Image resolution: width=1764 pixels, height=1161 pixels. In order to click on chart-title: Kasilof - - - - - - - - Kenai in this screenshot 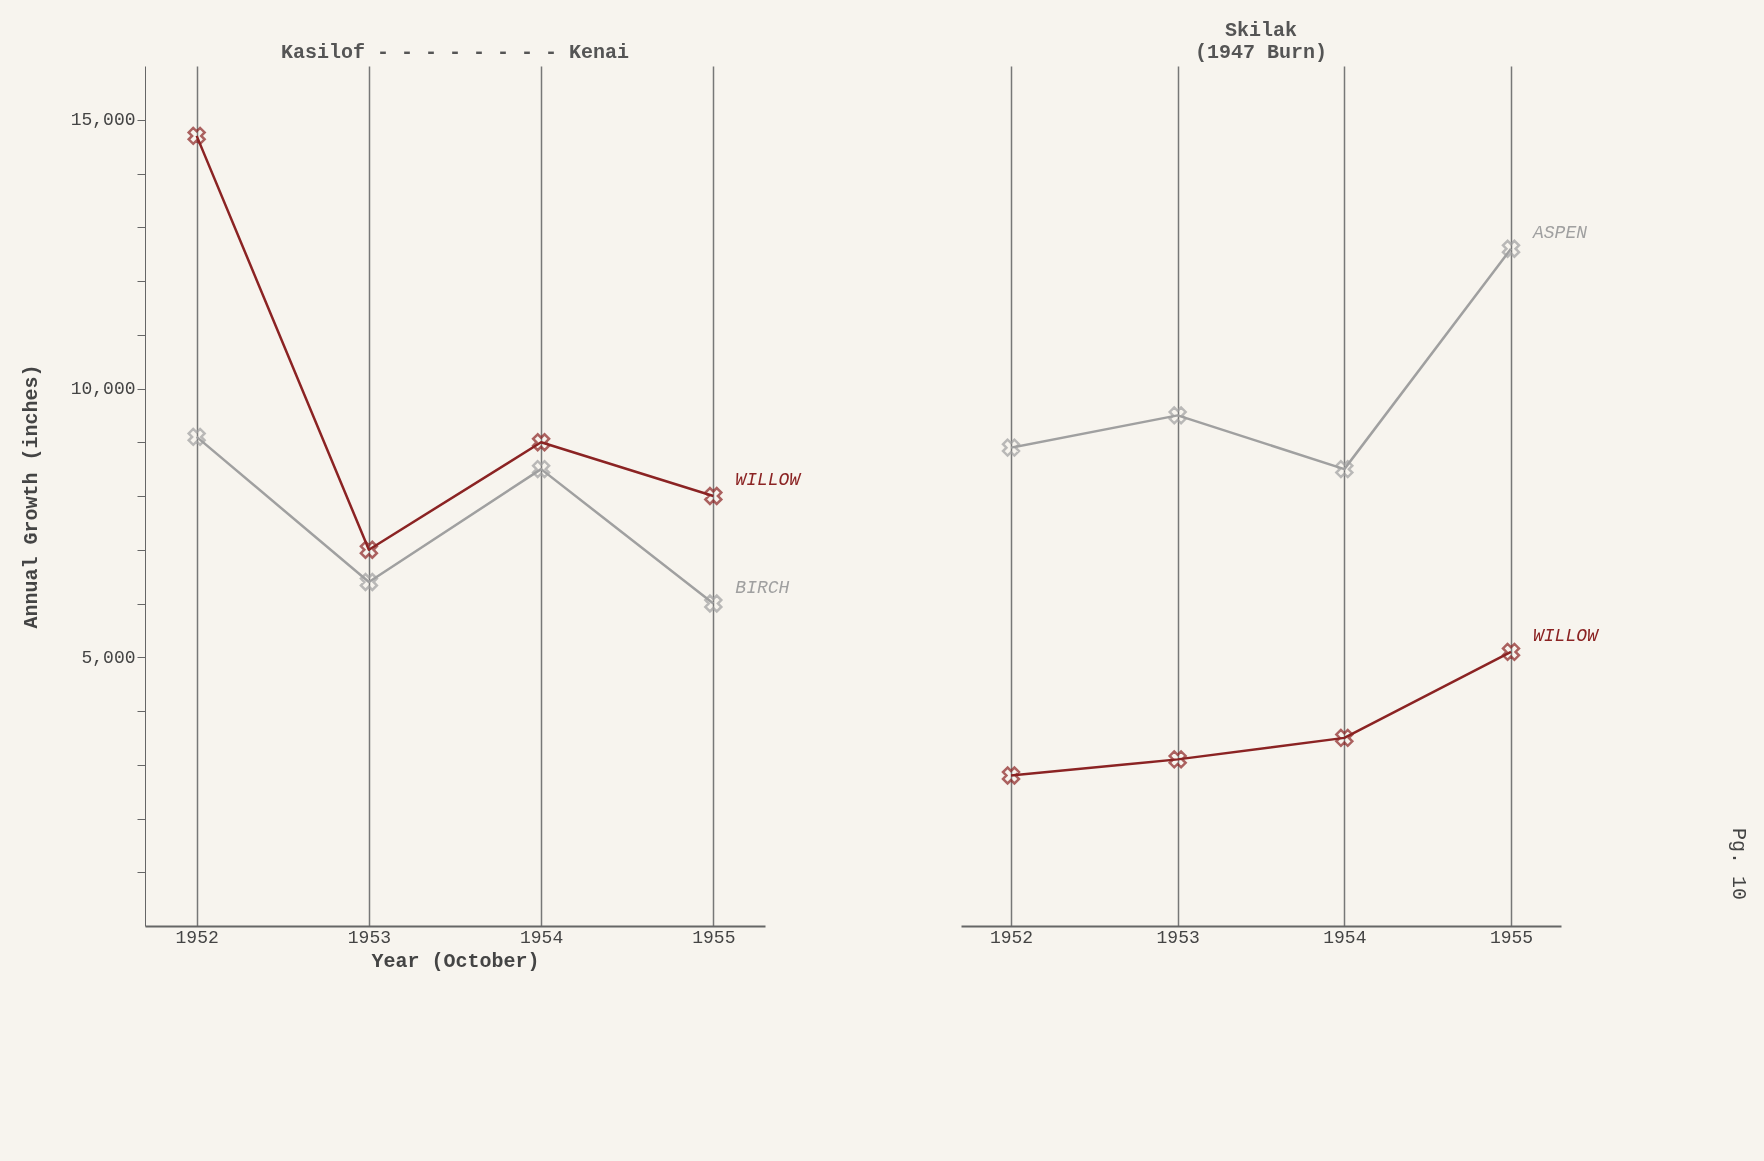, I will do `click(455, 52)`.